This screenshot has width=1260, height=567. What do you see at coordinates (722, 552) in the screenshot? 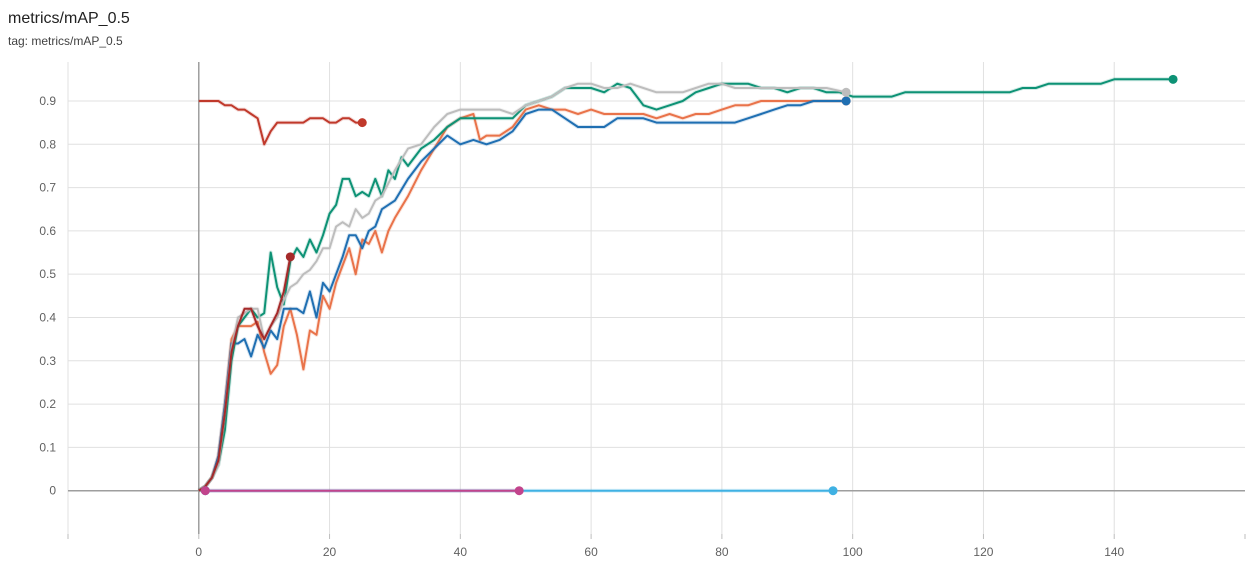
I see `x-tick-label: 80` at bounding box center [722, 552].